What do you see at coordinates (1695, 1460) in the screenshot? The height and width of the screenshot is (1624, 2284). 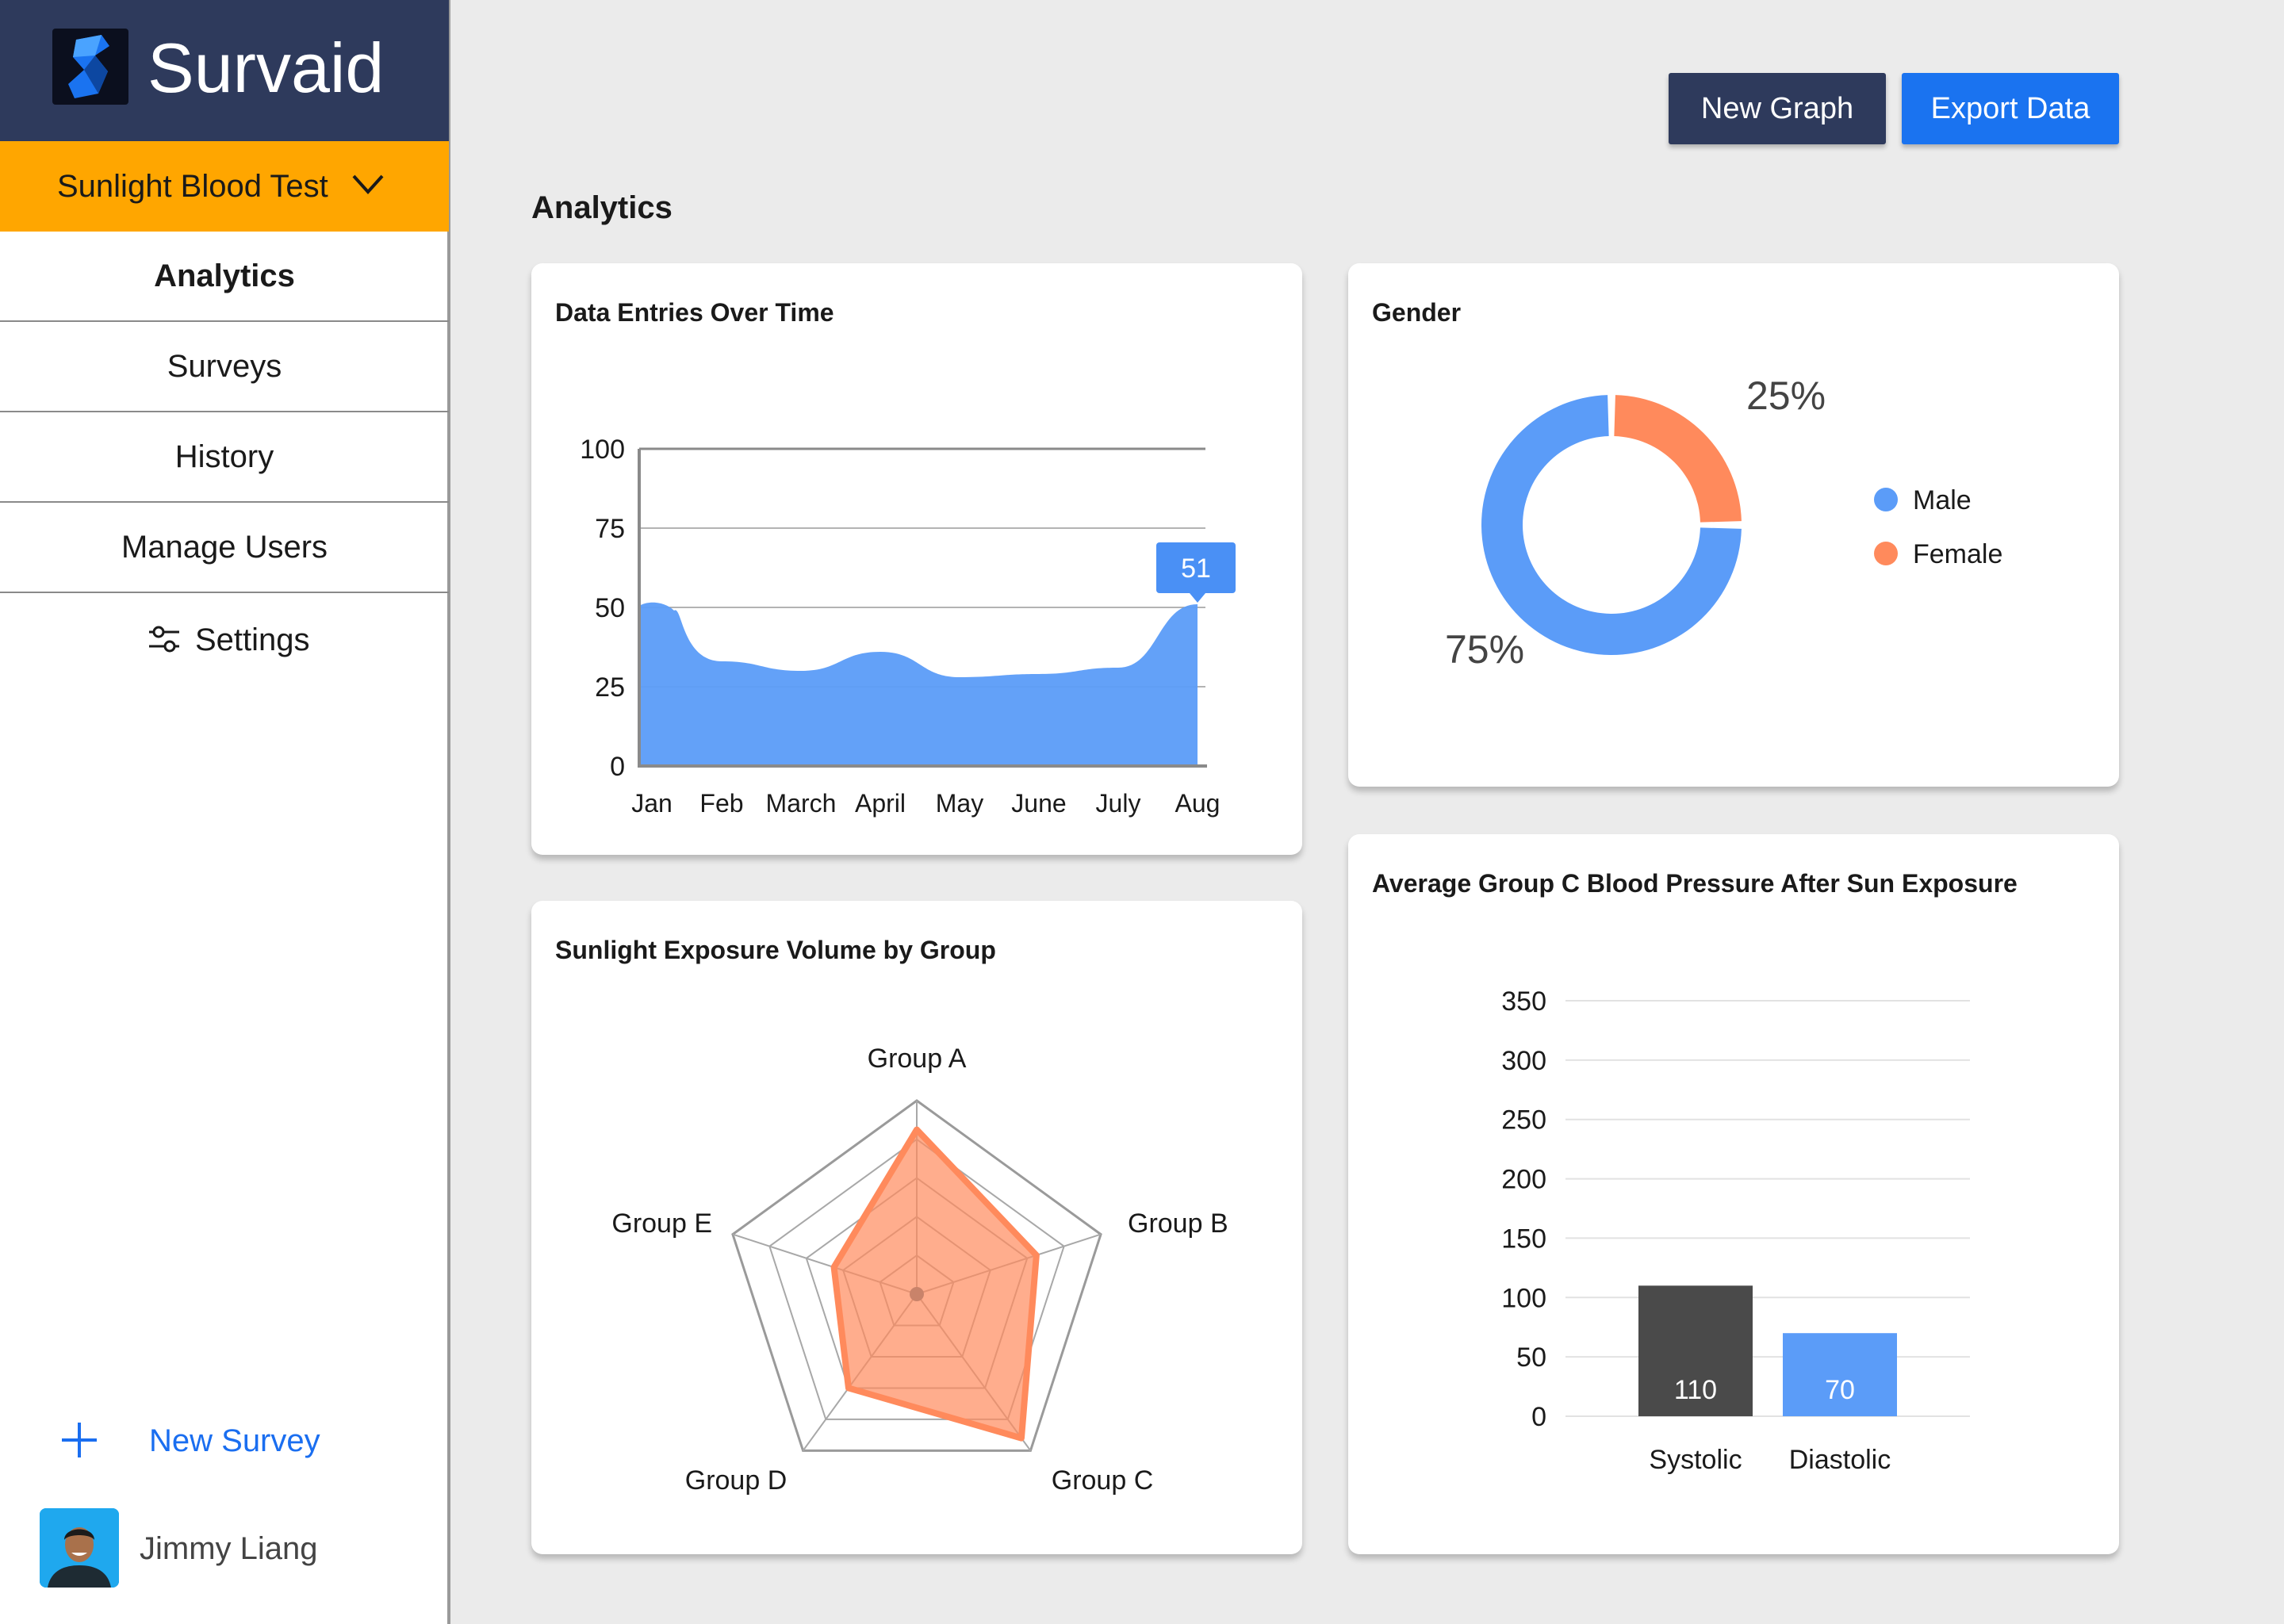 I see `x-tick-label: Systolic` at bounding box center [1695, 1460].